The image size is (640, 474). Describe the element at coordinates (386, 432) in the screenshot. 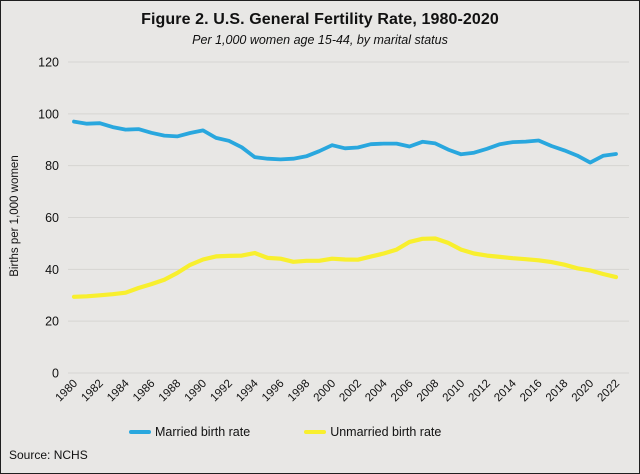

I see `legend-label-unmarried: Unmarried birth rate` at that location.